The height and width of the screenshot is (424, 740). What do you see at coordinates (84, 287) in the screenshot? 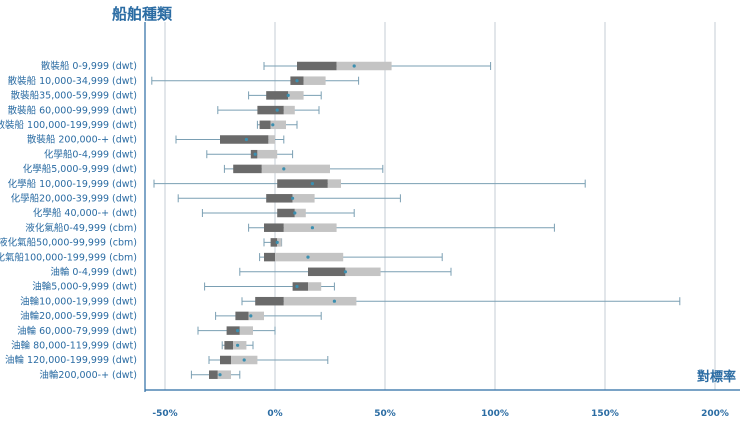
I see `category-label: 油輪5,000-9,999 (dwt)` at bounding box center [84, 287].